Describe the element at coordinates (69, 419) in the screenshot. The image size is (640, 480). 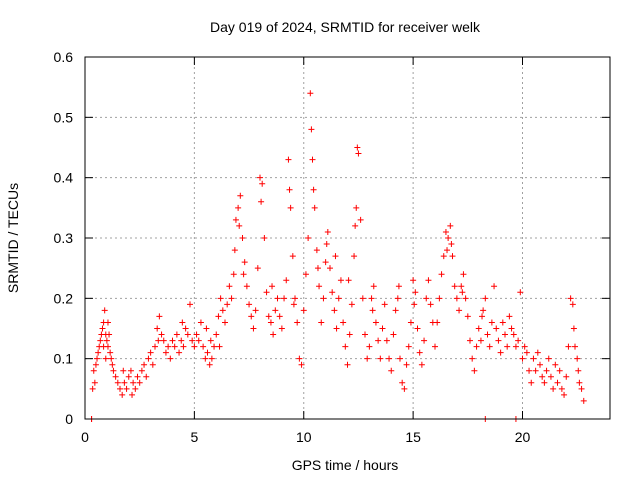
I see `y-tick-label: 0` at that location.